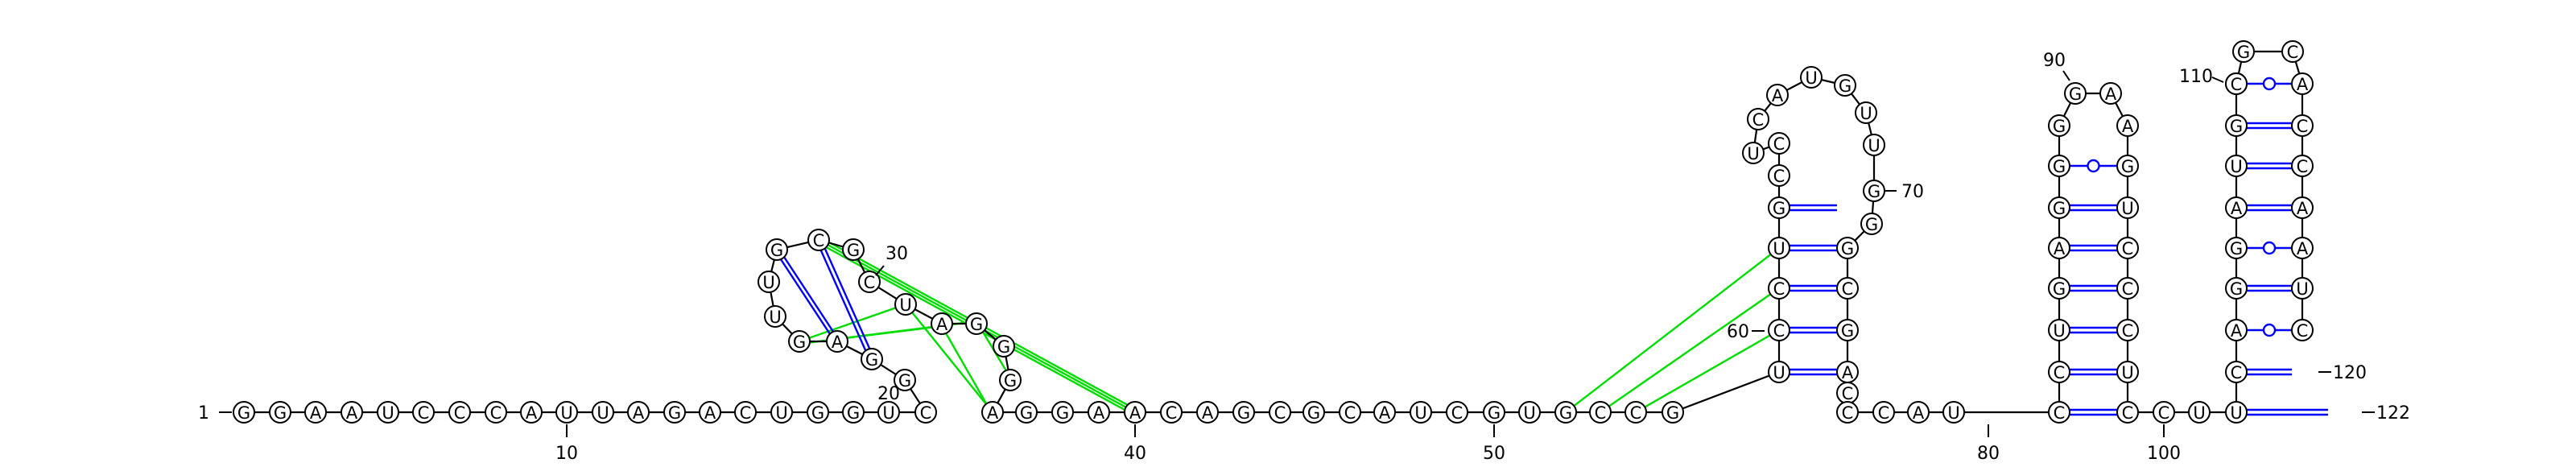  Describe the element at coordinates (2236, 83) in the screenshot. I see `nucleotide-110: C` at that location.